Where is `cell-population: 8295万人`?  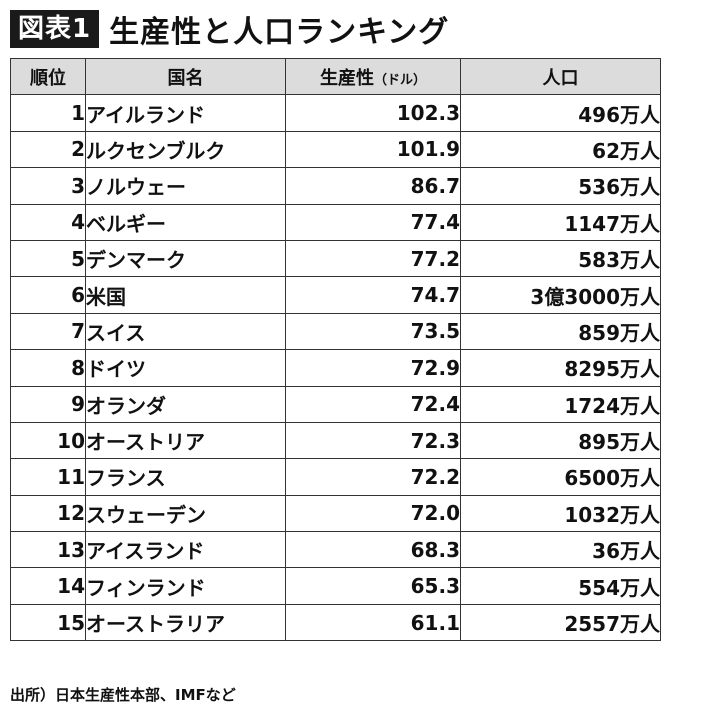
cell-population: 8295万人 is located at coordinates (560, 368).